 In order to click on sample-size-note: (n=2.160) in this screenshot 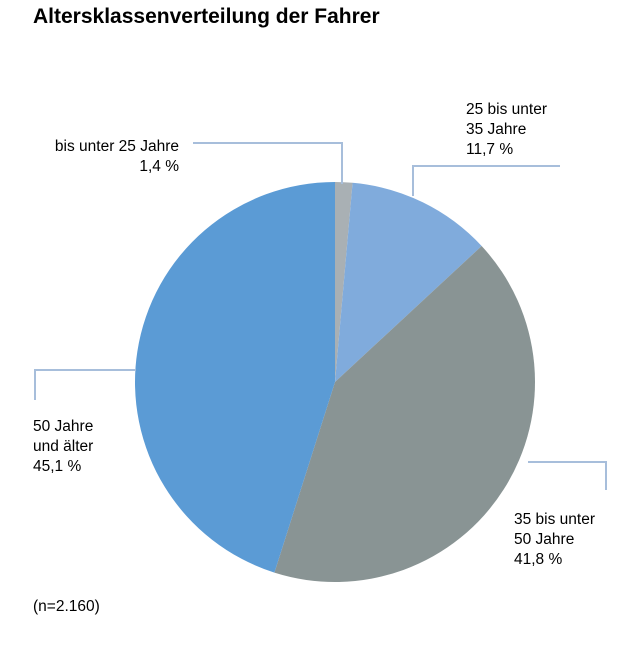, I will do `click(66, 606)`.